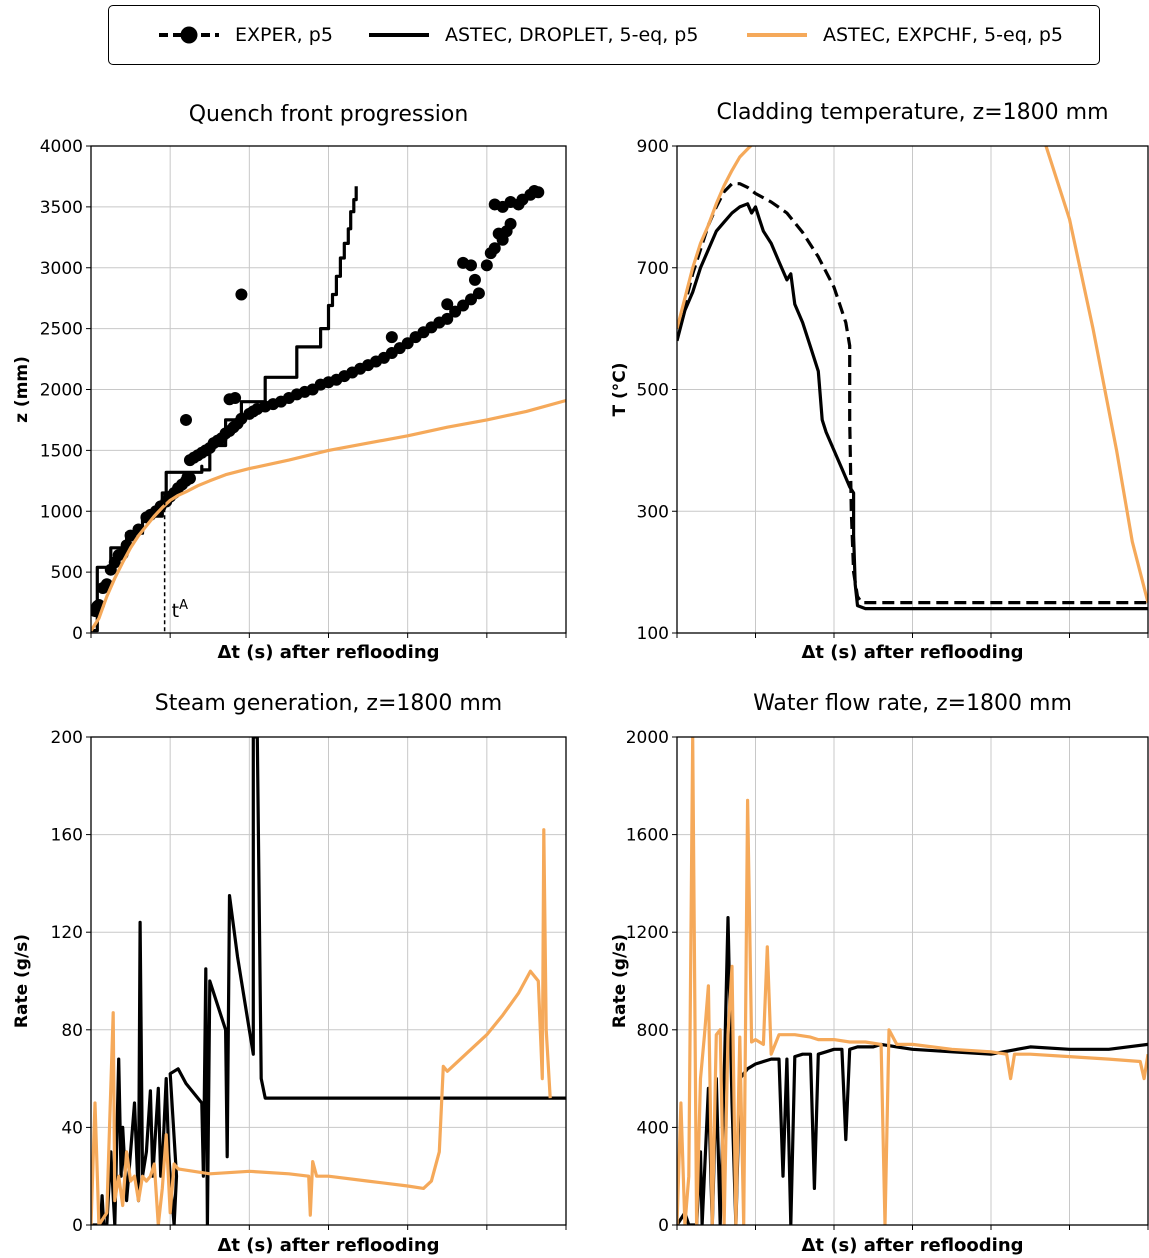 This screenshot has width=1149, height=1258. I want to click on y-tick-label: 40, so click(72, 1128).